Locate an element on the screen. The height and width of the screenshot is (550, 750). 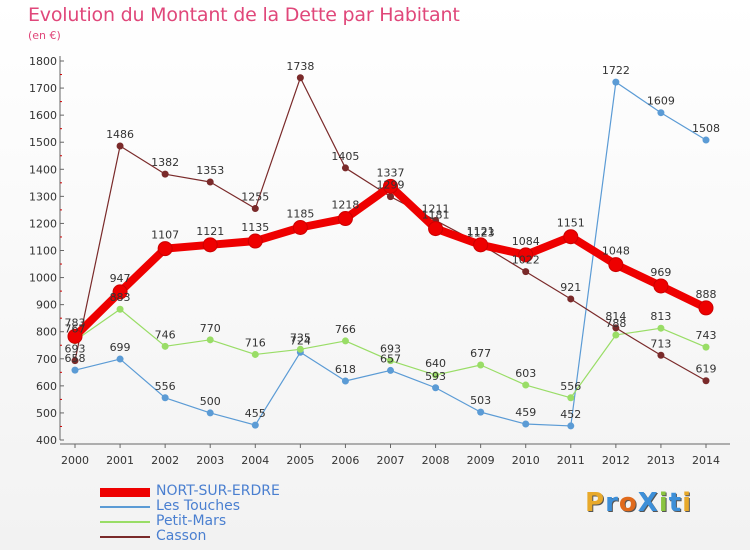
y-tick-label: 400 is located at coordinates (46, 440).